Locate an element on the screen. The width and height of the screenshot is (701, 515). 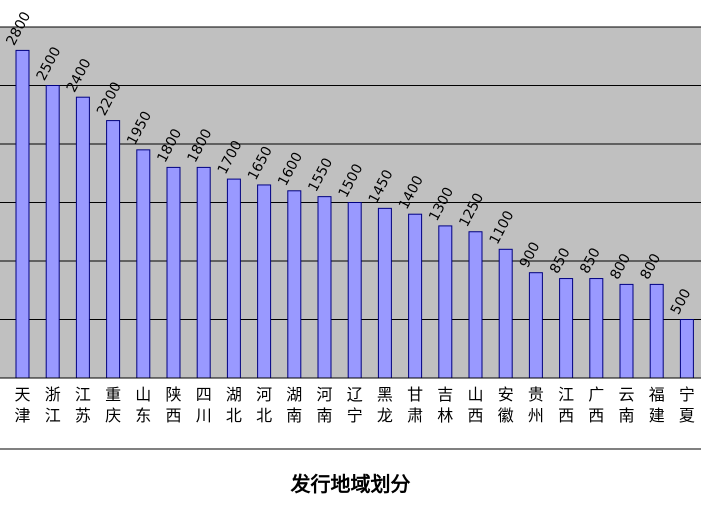
category-char: 苏 is located at coordinates (83, 415).